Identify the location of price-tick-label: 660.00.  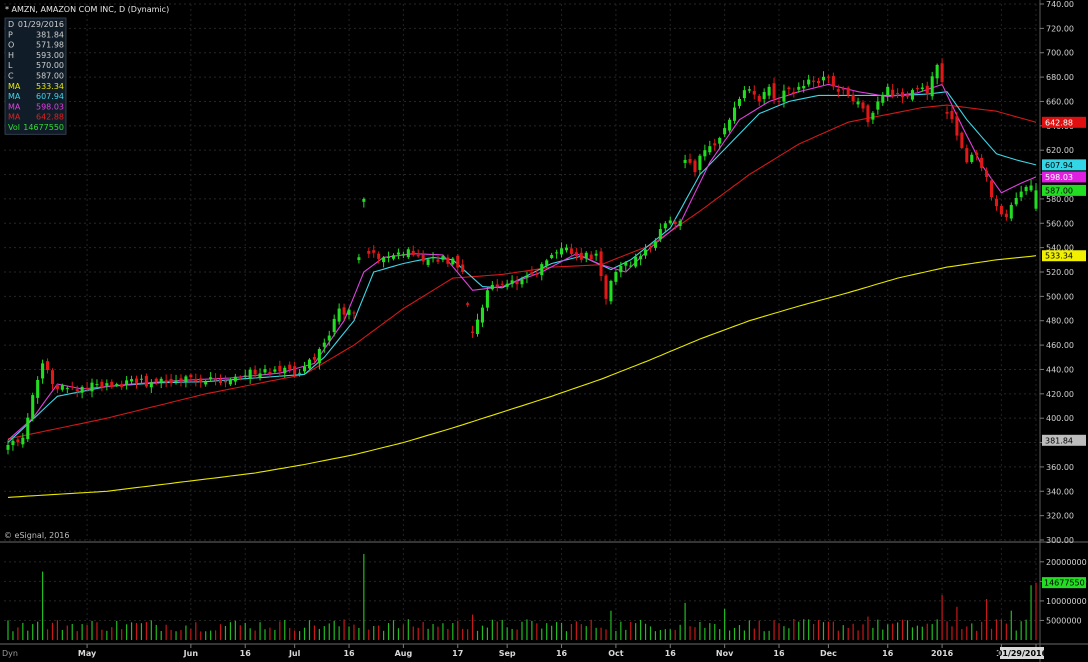
(1060, 101).